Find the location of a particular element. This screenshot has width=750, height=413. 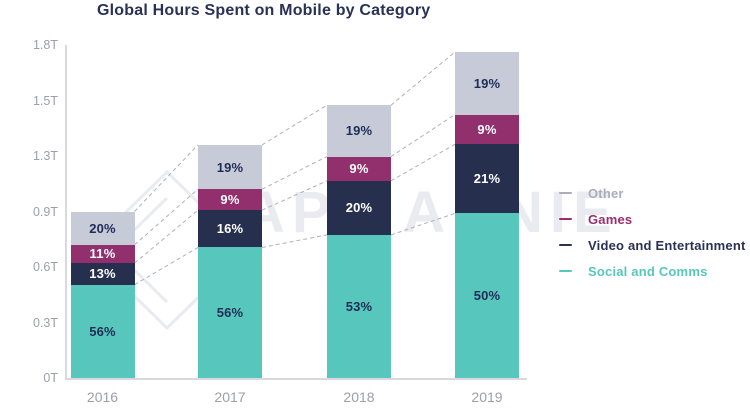

legend-swatch-other-icon is located at coordinates (565, 193).